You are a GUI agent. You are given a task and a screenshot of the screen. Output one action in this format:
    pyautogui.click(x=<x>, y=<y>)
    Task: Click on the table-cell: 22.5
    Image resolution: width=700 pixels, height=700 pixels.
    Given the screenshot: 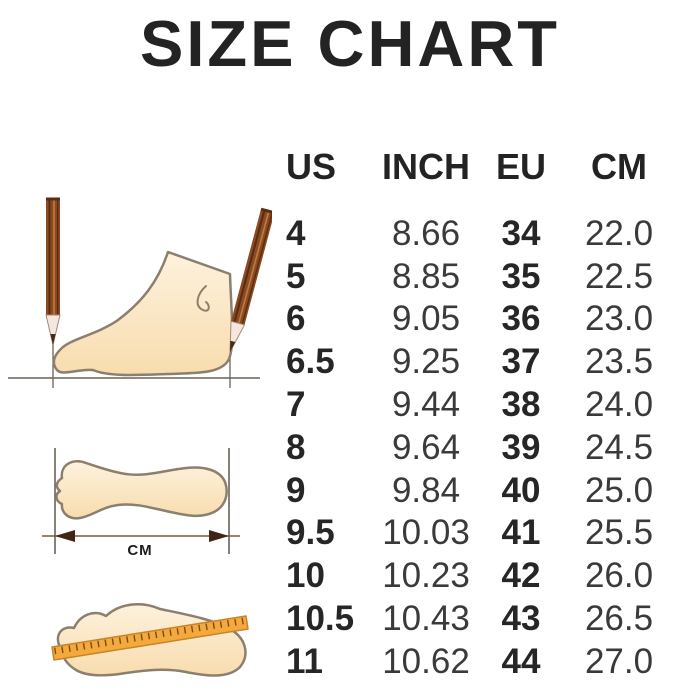 What is the action you would take?
    pyautogui.click(x=619, y=276)
    